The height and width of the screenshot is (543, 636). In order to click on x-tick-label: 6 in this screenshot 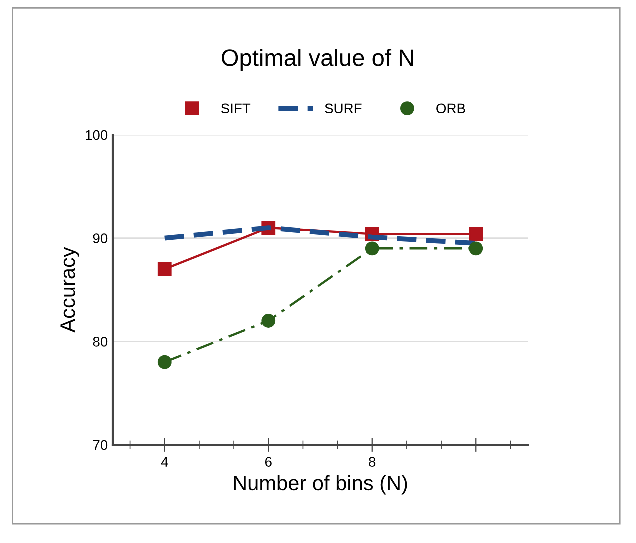, I will do `click(268, 462)`.